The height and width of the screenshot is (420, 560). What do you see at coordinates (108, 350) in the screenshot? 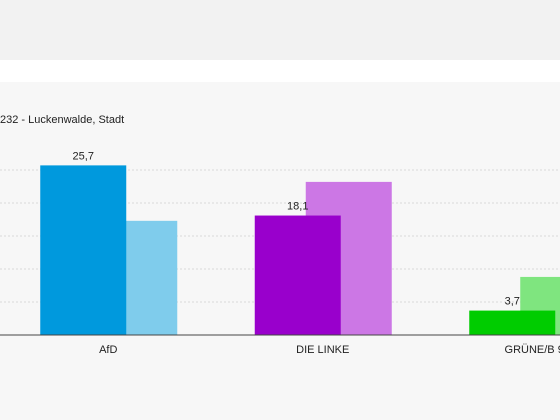
I see `x-tick-label: AfD` at bounding box center [108, 350].